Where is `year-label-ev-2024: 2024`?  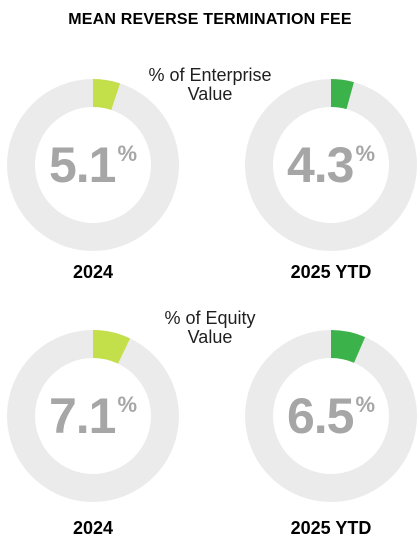
year-label-ev-2024: 2024 is located at coordinates (93, 272).